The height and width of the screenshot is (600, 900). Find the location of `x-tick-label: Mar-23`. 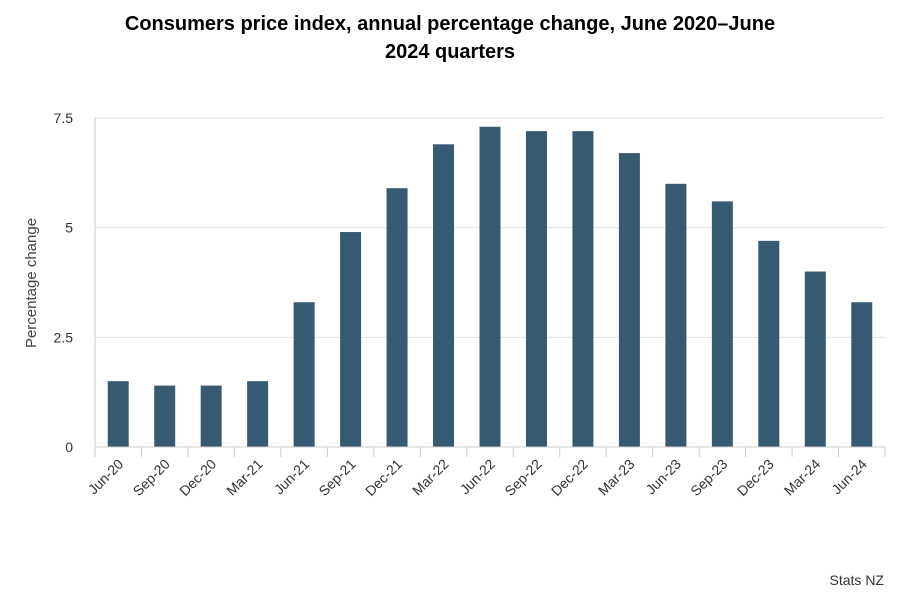

x-tick-label: Mar-23 is located at coordinates (616, 477).